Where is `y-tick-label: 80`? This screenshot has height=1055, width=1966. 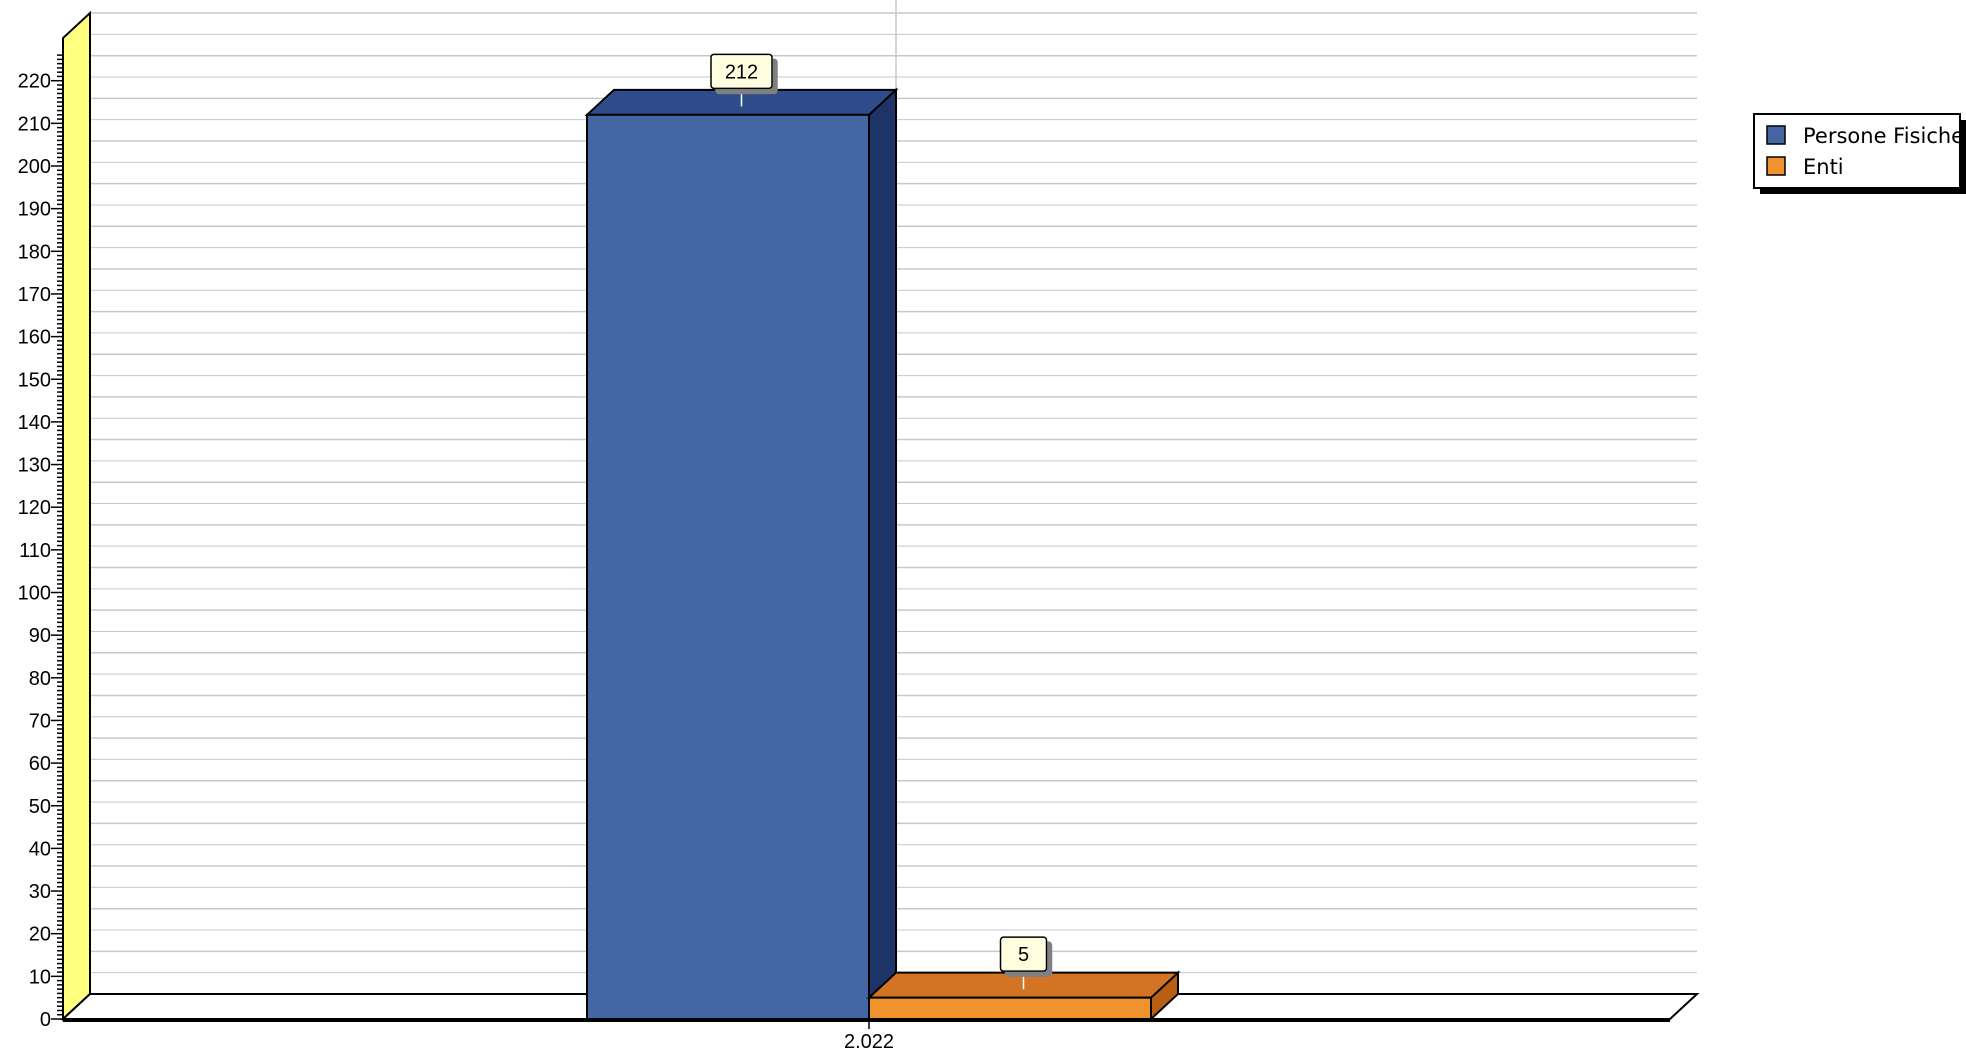 y-tick-label: 80 is located at coordinates (40, 679).